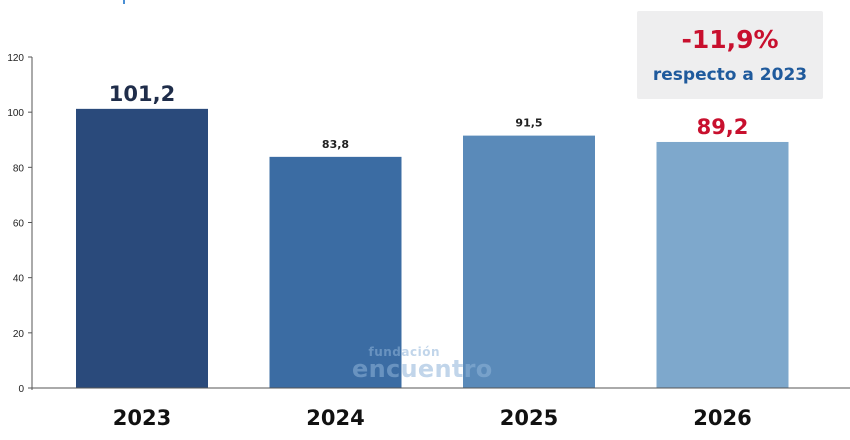  Describe the element at coordinates (142, 248) in the screenshot. I see `bar-2023` at that location.